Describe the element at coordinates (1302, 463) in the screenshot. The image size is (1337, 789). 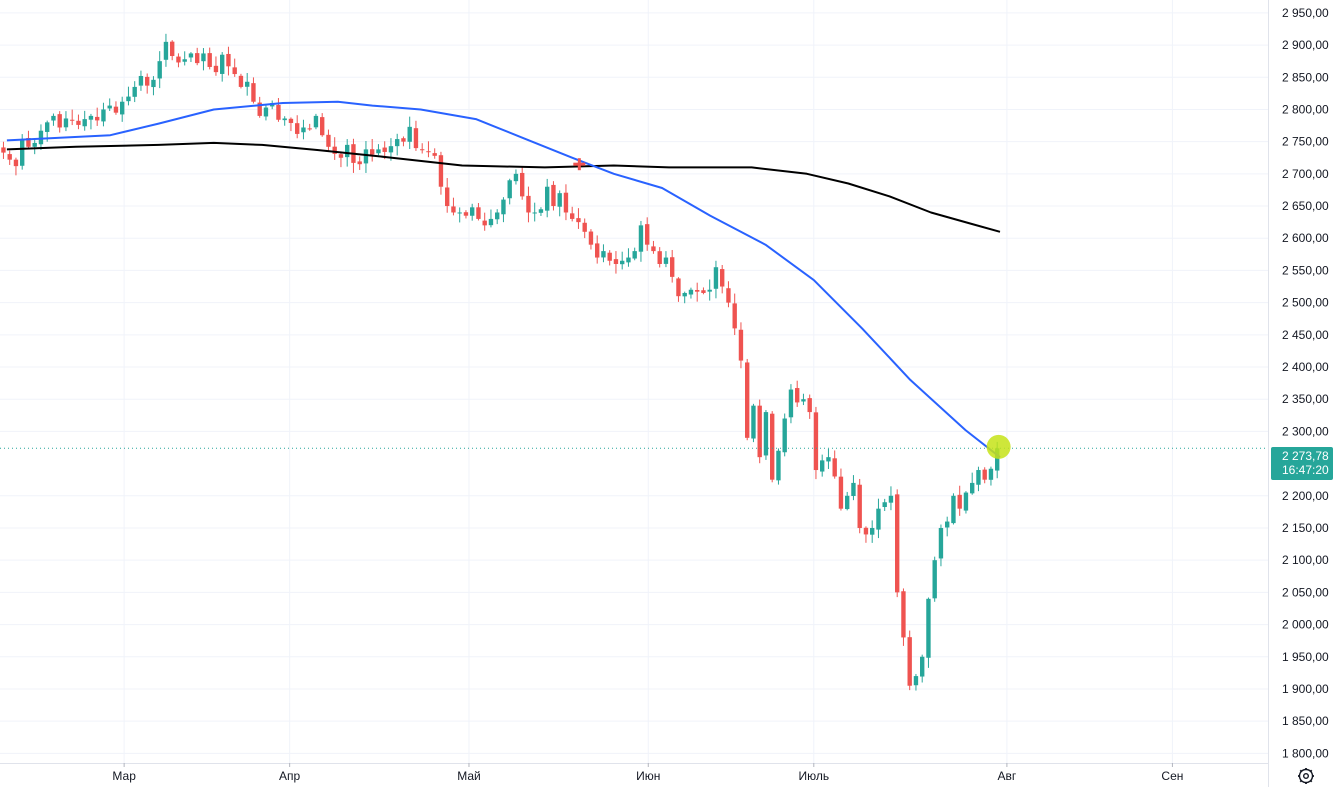
I see `current-price-badge: 2 273,78 16:47:20` at that location.